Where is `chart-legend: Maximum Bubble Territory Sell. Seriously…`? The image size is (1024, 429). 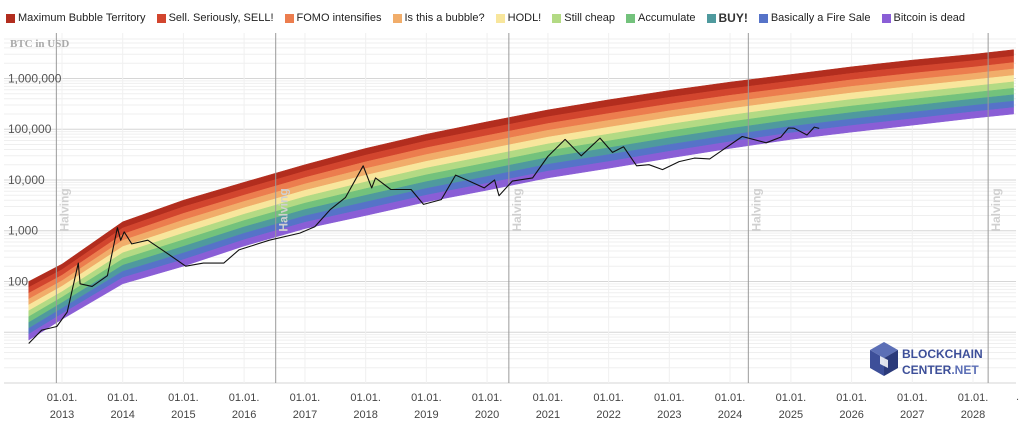
chart-legend: Maximum Bubble Territory Sell. Seriously… is located at coordinates (491, 18).